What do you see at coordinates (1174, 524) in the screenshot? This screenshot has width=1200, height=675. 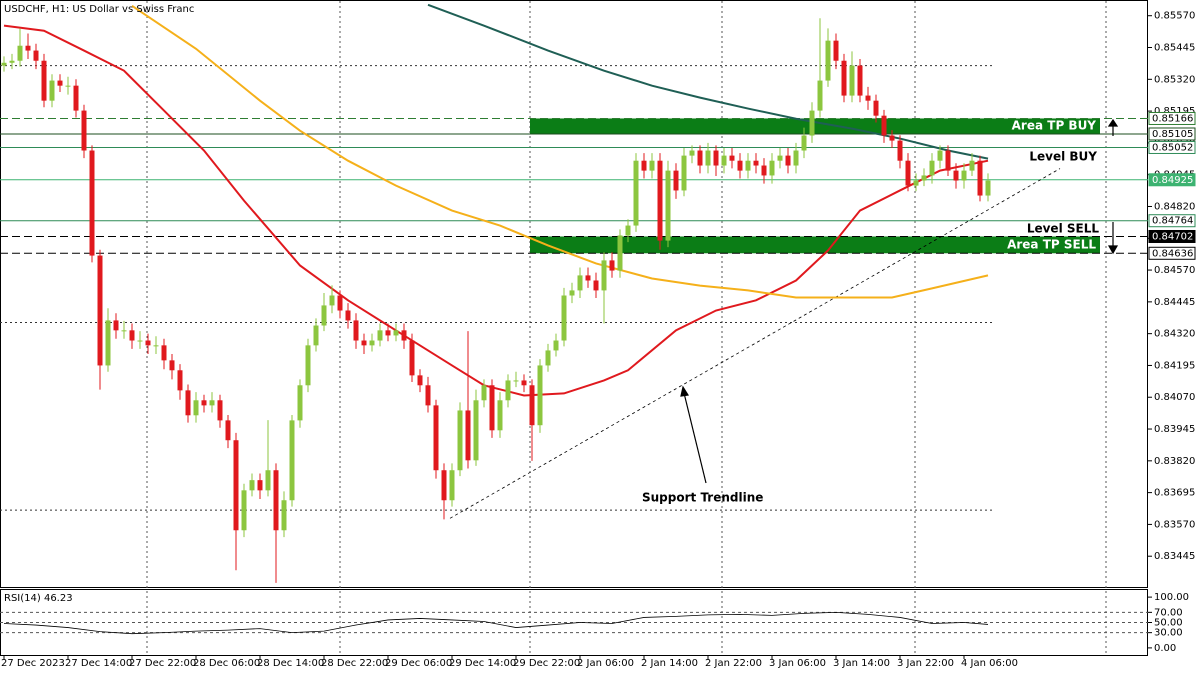 I see `y-tick-label: 0.83570` at bounding box center [1174, 524].